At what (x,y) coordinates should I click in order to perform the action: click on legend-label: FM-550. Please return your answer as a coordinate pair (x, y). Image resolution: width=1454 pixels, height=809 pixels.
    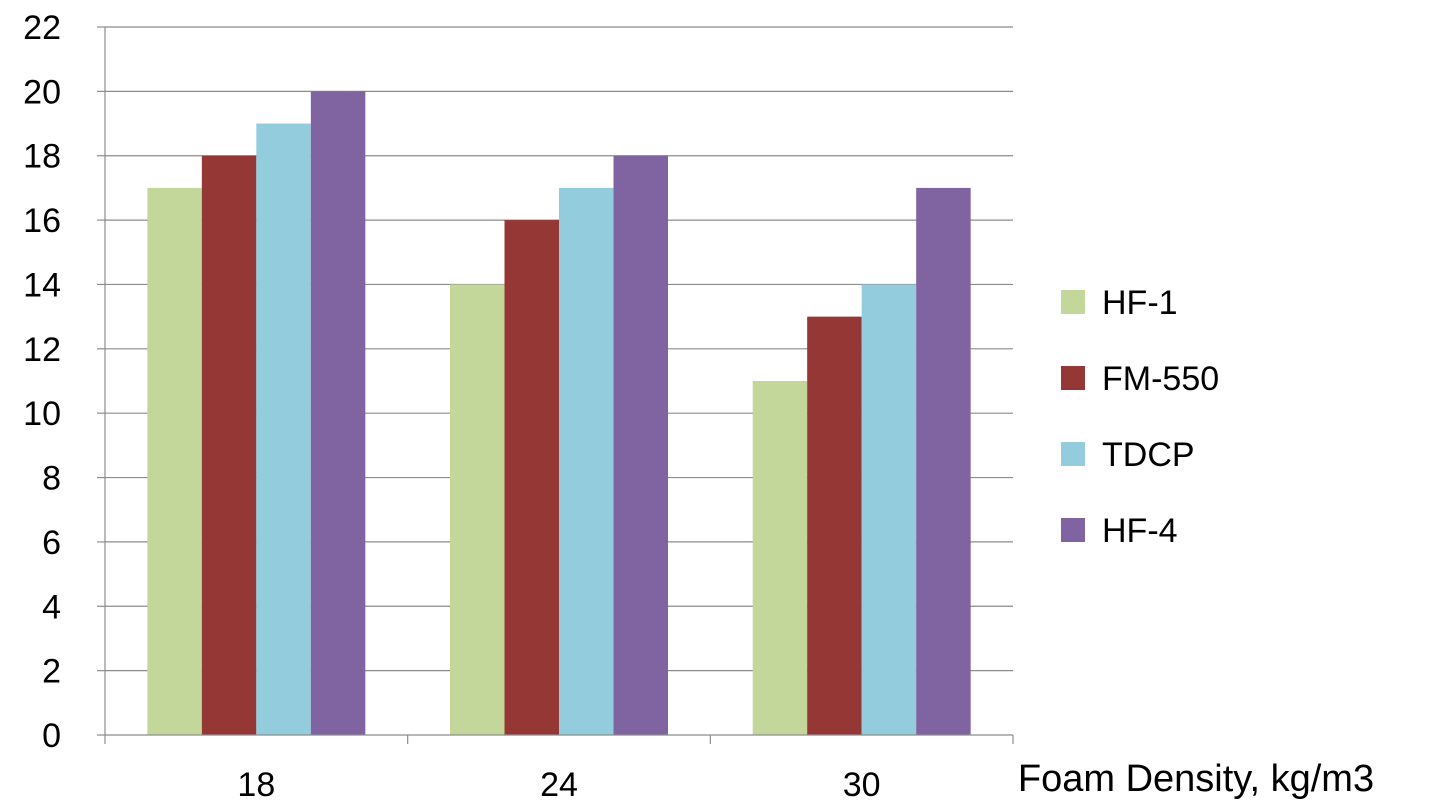
    Looking at the image, I should click on (1160, 379).